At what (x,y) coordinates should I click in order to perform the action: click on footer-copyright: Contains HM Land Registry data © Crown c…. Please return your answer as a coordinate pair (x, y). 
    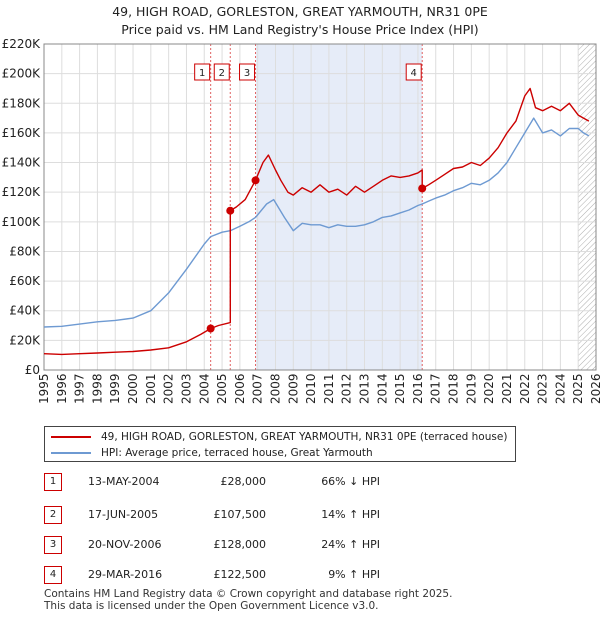
    Looking at the image, I should click on (248, 594).